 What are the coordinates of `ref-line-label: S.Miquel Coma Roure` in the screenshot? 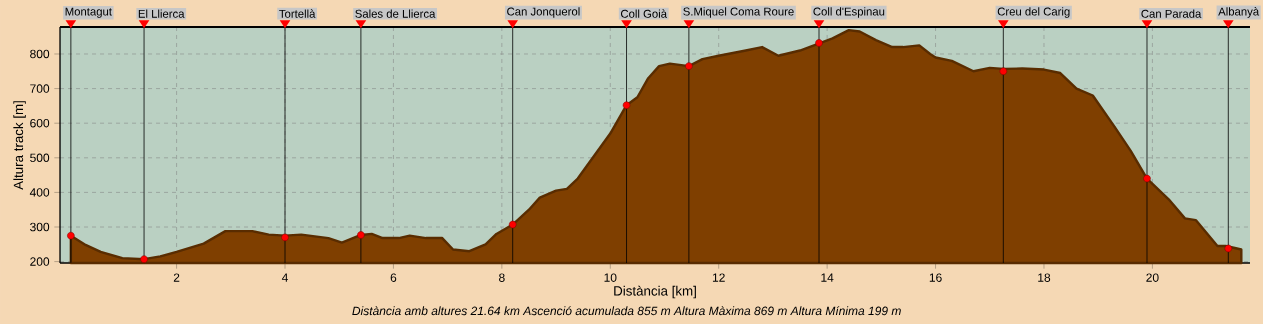 It's located at (738, 12).